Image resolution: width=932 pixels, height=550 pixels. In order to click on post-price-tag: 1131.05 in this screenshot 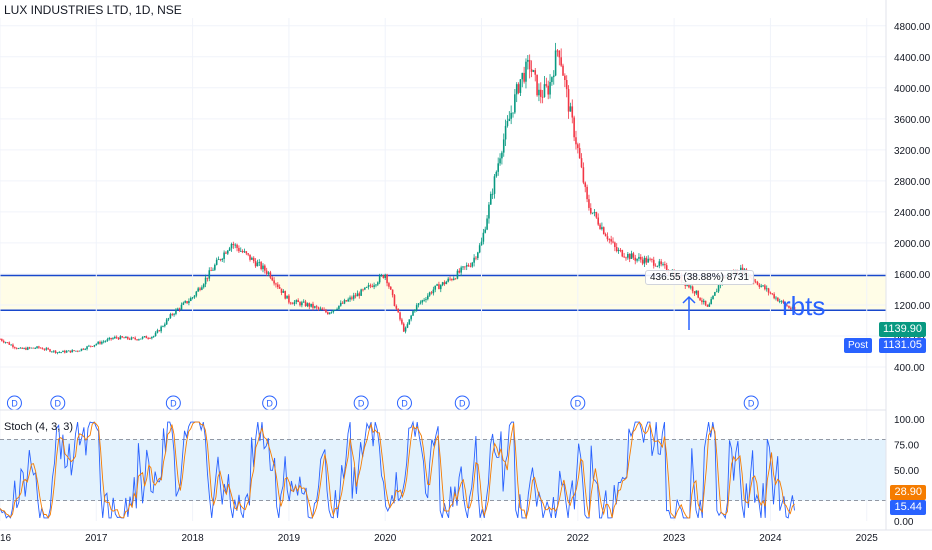, I will do `click(902, 345)`.